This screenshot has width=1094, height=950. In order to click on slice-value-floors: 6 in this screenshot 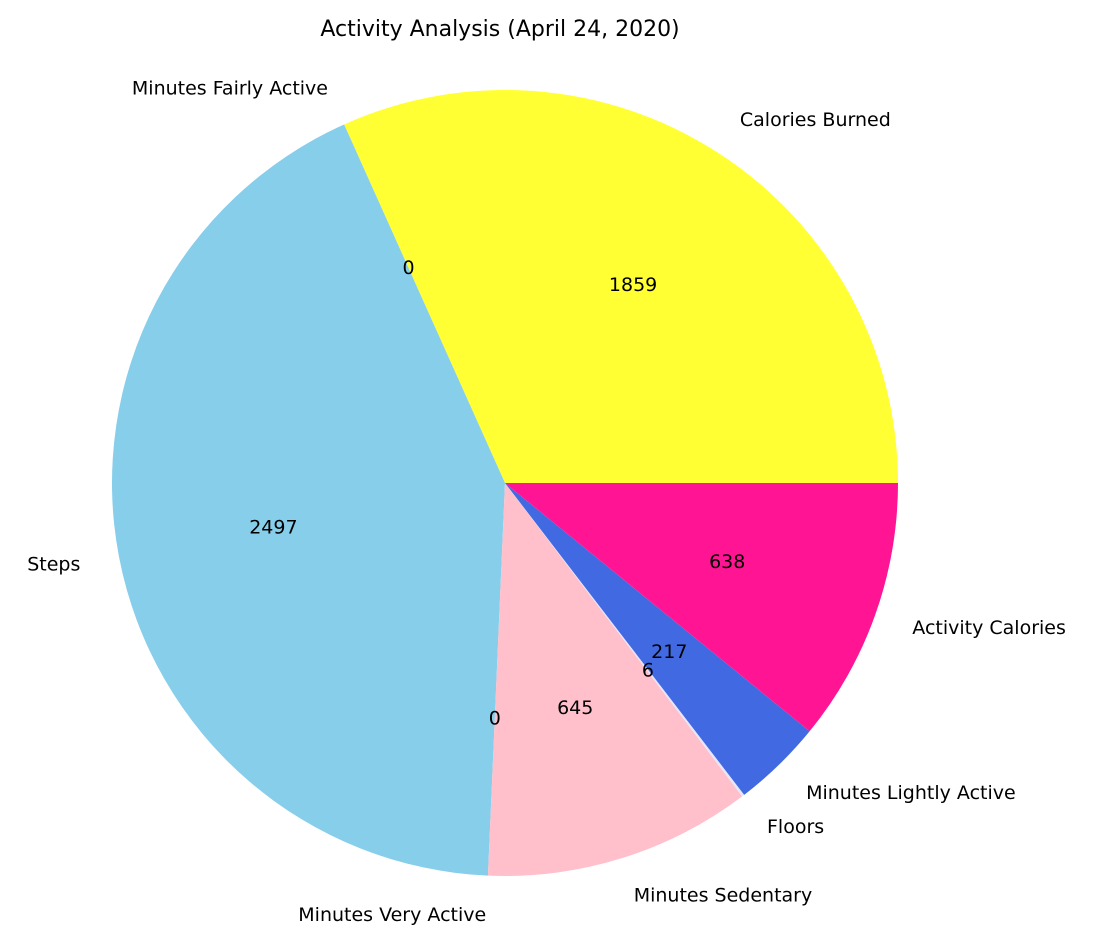, I will do `click(648, 671)`.